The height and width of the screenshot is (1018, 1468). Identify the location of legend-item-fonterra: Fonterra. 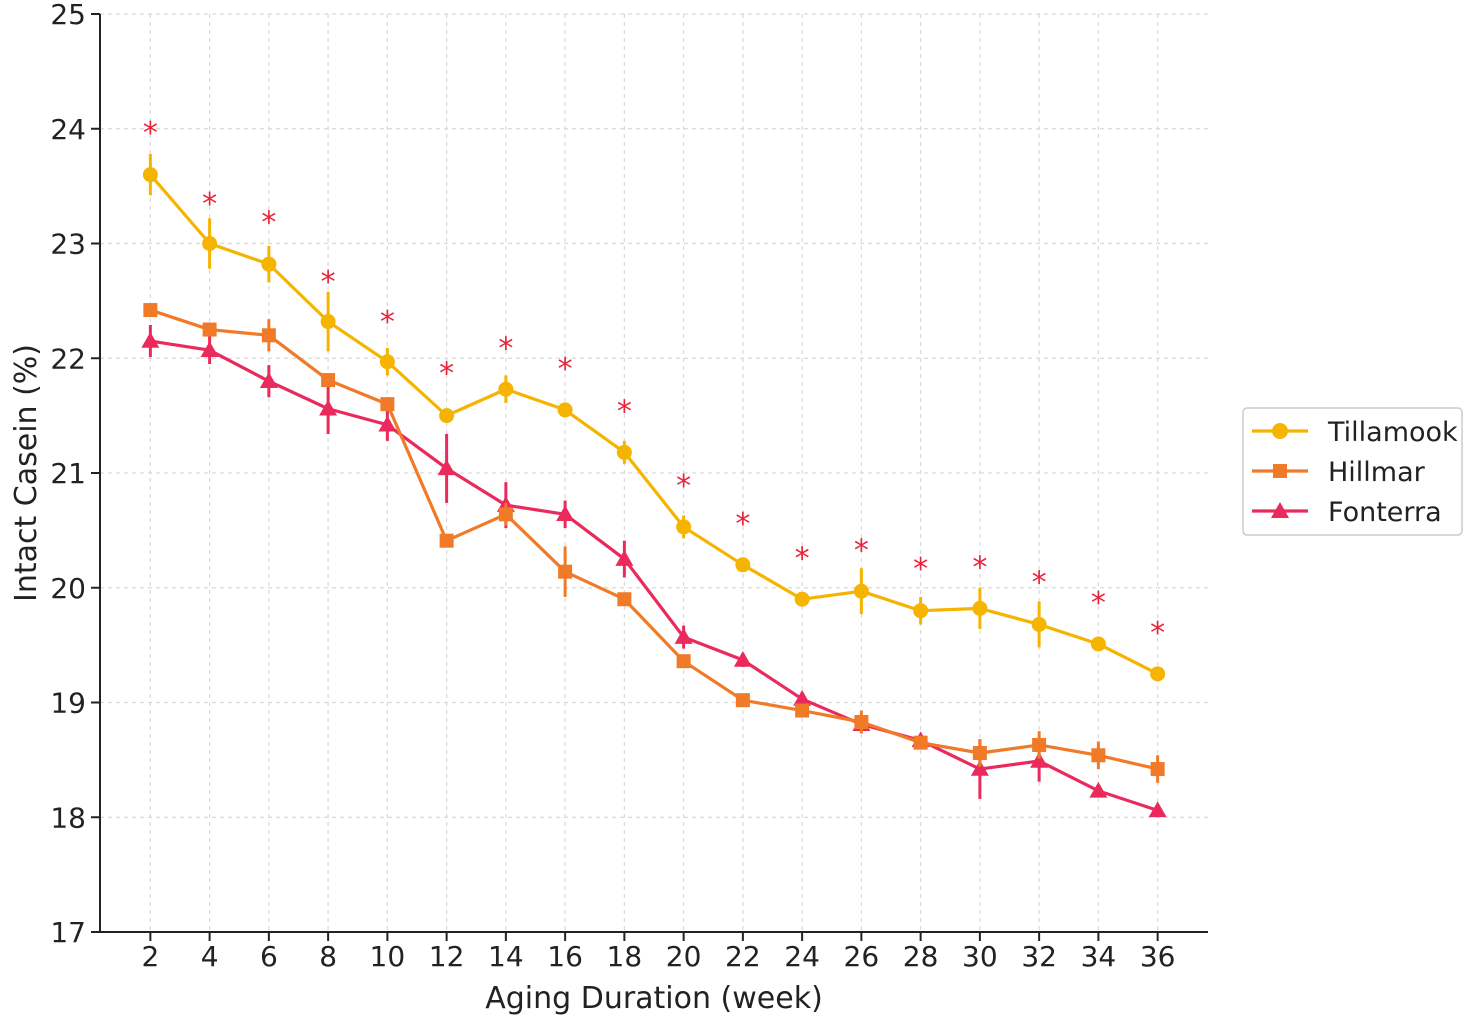
(1347, 512).